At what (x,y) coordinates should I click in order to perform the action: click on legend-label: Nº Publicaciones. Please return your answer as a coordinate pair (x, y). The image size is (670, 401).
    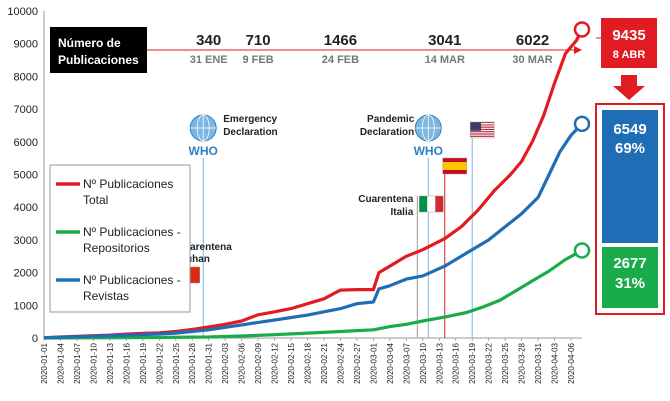
    Looking at the image, I should click on (128, 184).